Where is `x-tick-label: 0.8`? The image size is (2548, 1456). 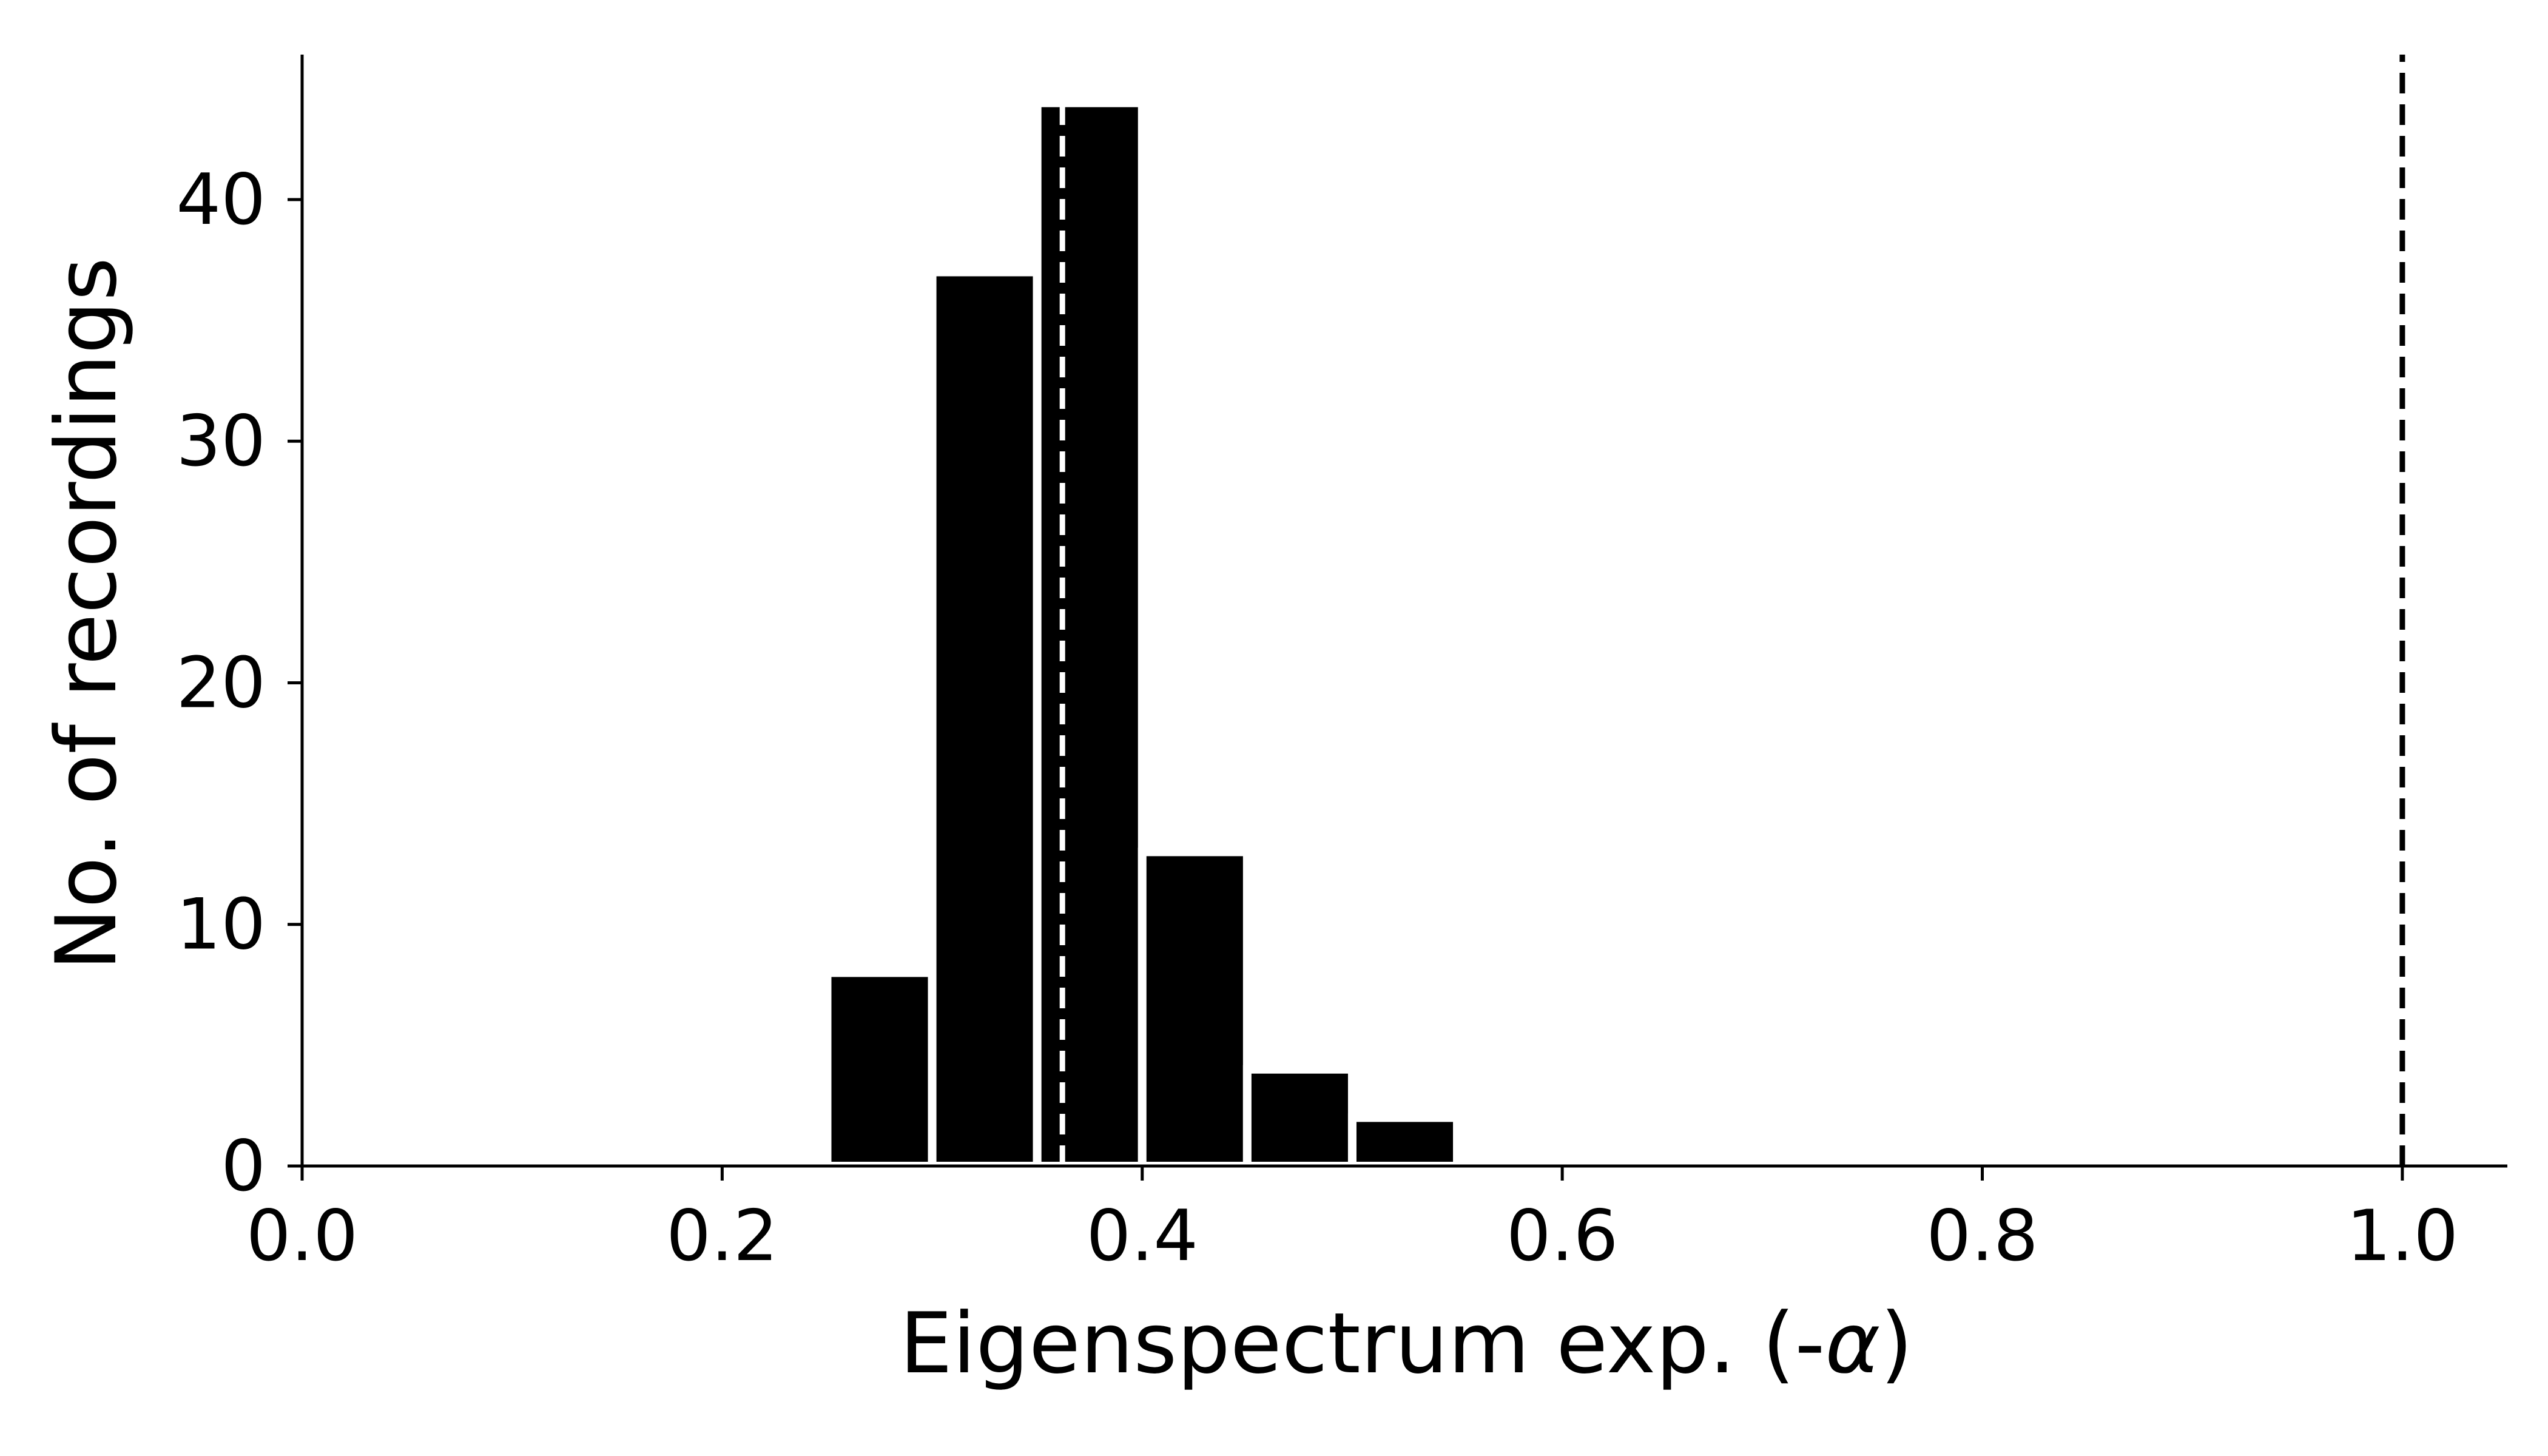
x-tick-label: 0.8 is located at coordinates (1982, 1236).